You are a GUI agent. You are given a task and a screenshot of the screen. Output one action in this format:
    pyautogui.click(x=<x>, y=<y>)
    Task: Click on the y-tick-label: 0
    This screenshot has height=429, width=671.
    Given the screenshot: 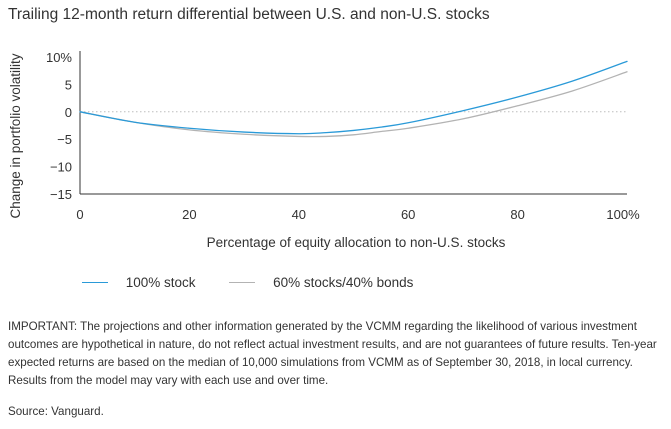 What is the action you would take?
    pyautogui.click(x=68, y=112)
    